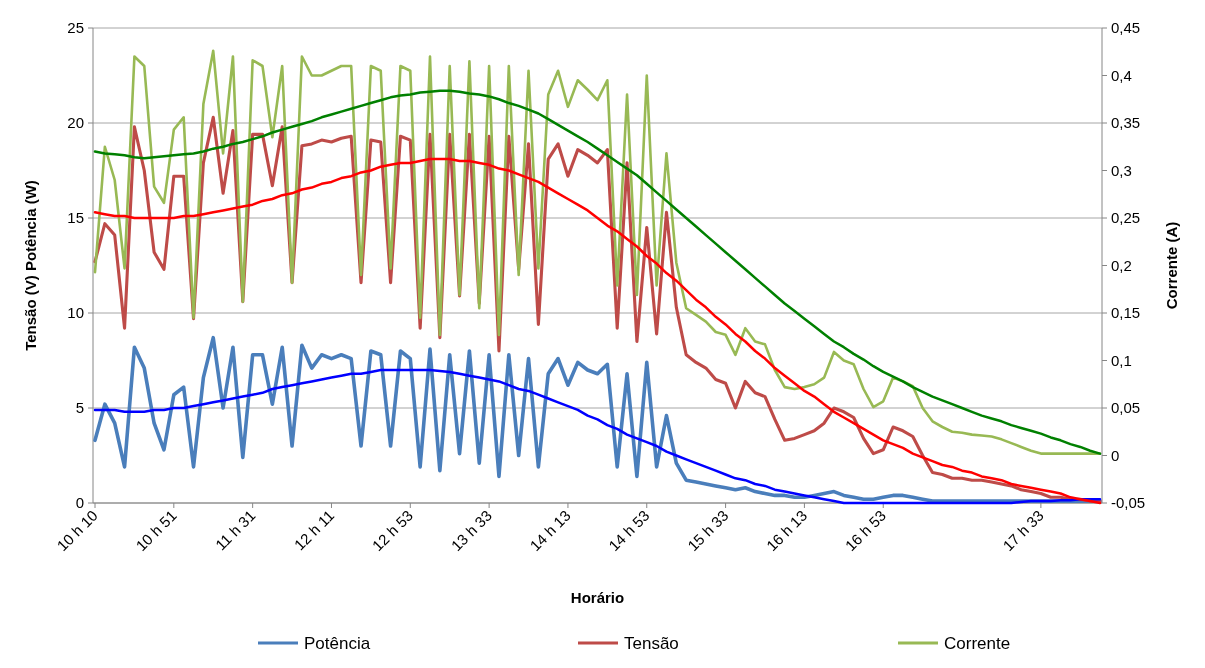 The width and height of the screenshot is (1205, 668). What do you see at coordinates (235, 530) in the screenshot?
I see `x-tick-label: 11 h 31` at bounding box center [235, 530].